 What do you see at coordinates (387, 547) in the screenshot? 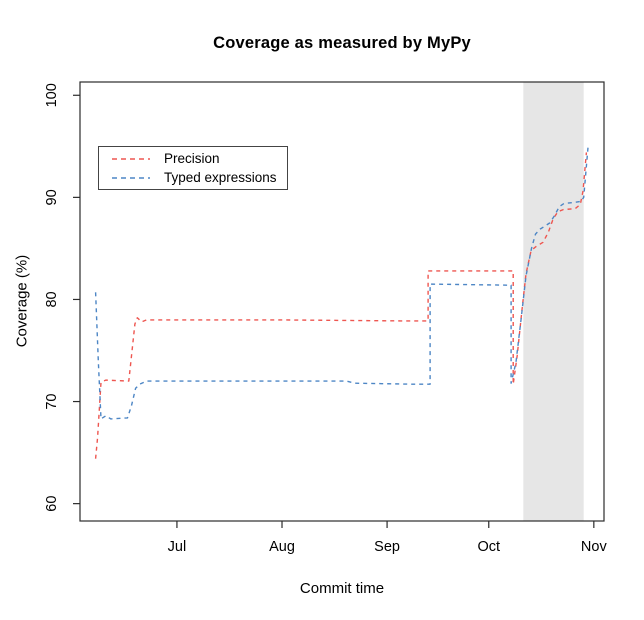
I see `x-tick-label-sep: Sep` at bounding box center [387, 547].